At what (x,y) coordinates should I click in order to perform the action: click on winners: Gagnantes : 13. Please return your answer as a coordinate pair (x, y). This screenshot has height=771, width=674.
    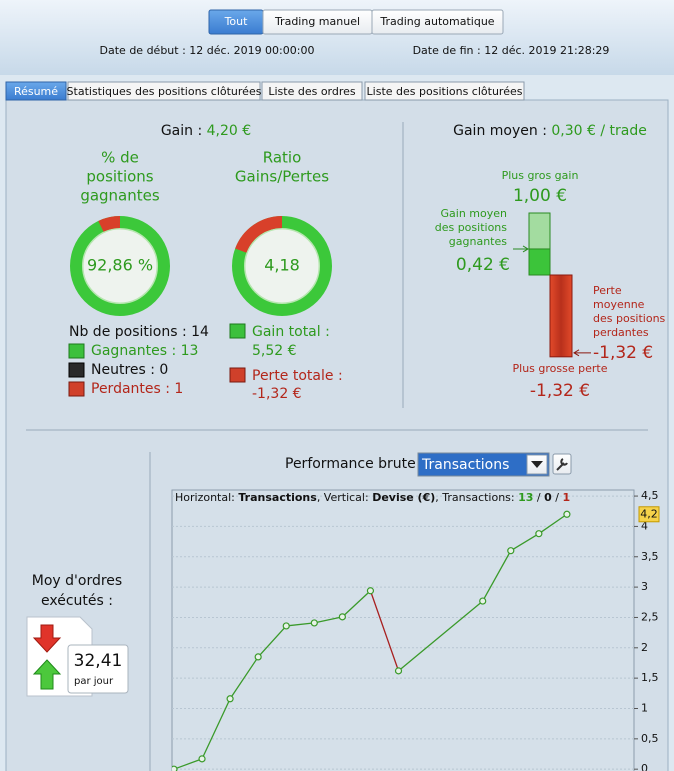
    Looking at the image, I should click on (144, 351).